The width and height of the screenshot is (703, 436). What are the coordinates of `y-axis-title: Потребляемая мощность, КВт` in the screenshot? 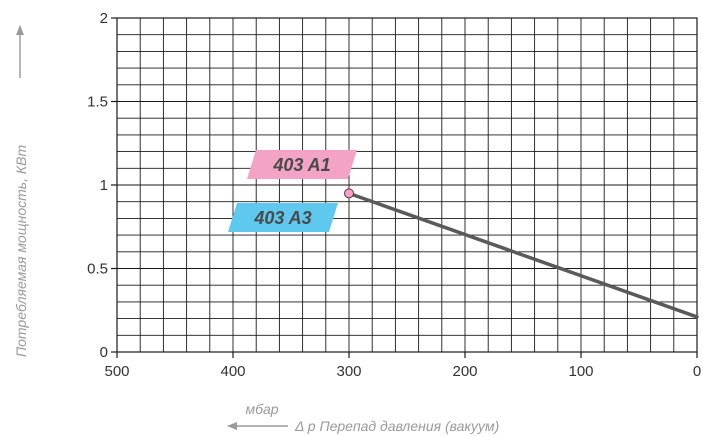 It's located at (21, 250).